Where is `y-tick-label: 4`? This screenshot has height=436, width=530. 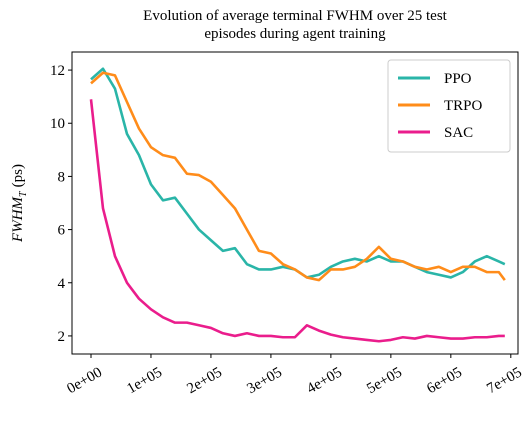 y-tick-label: 4 is located at coordinates (62, 284).